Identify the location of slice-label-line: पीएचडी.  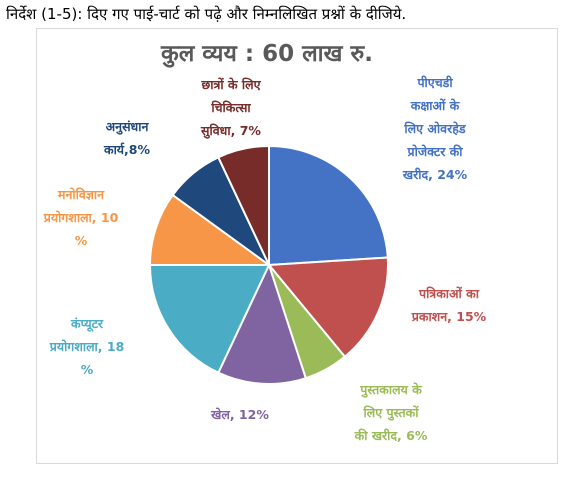
(434, 82).